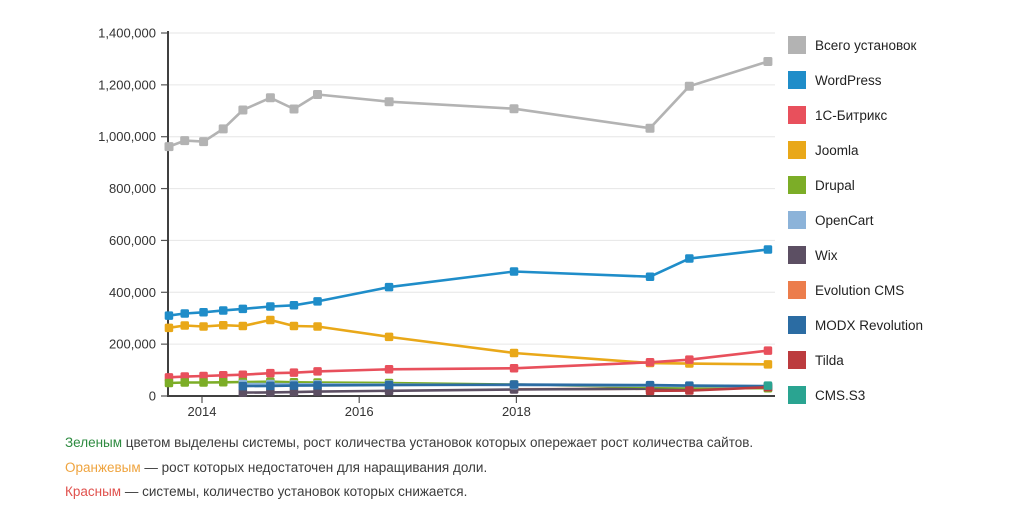 The height and width of the screenshot is (520, 1019). Describe the element at coordinates (797, 255) in the screenshot. I see `legend-swatch-wix` at that location.